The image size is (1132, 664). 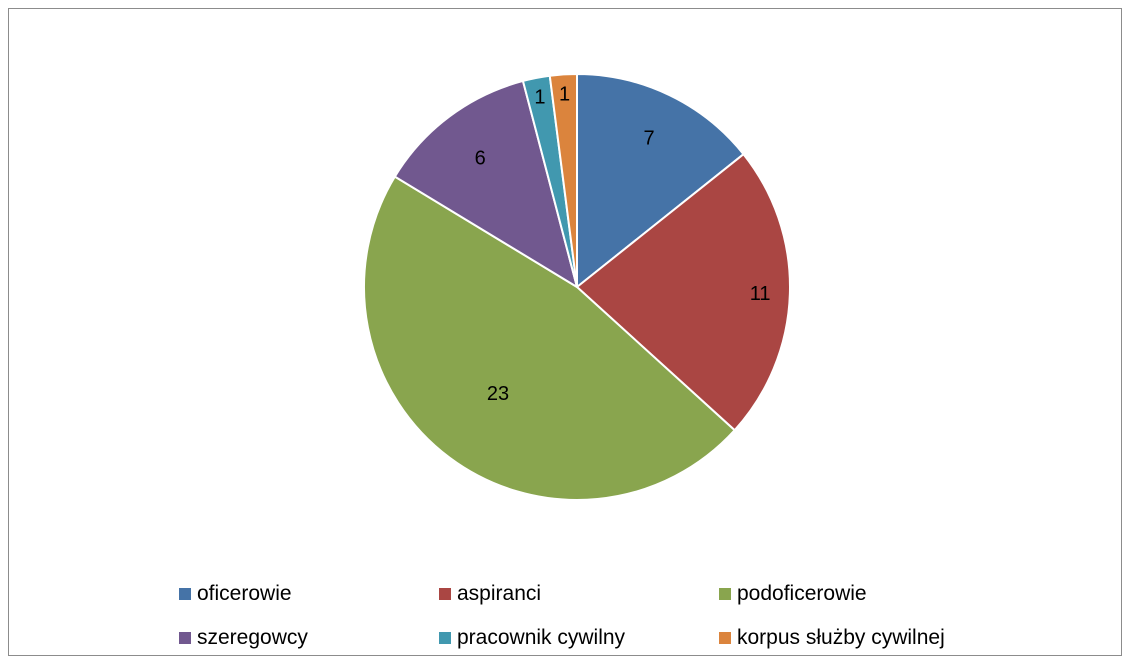 I want to click on legend-item-korpus-służby-cywilnej: korpus służby cywilnej, so click(x=832, y=638).